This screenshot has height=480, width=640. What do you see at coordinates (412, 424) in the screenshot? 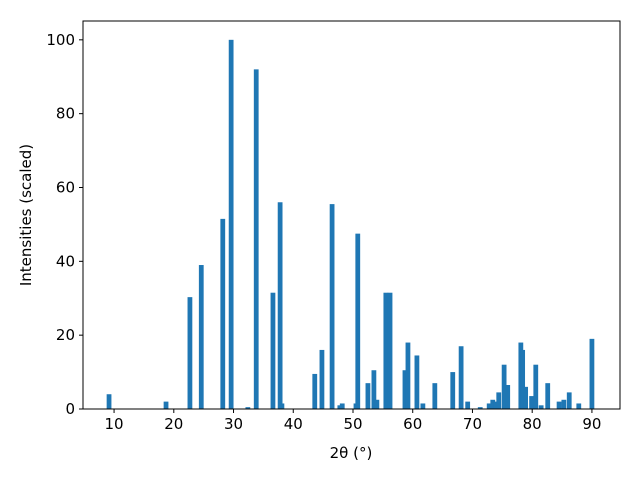
I see `x-tick-label: 60` at bounding box center [412, 424].